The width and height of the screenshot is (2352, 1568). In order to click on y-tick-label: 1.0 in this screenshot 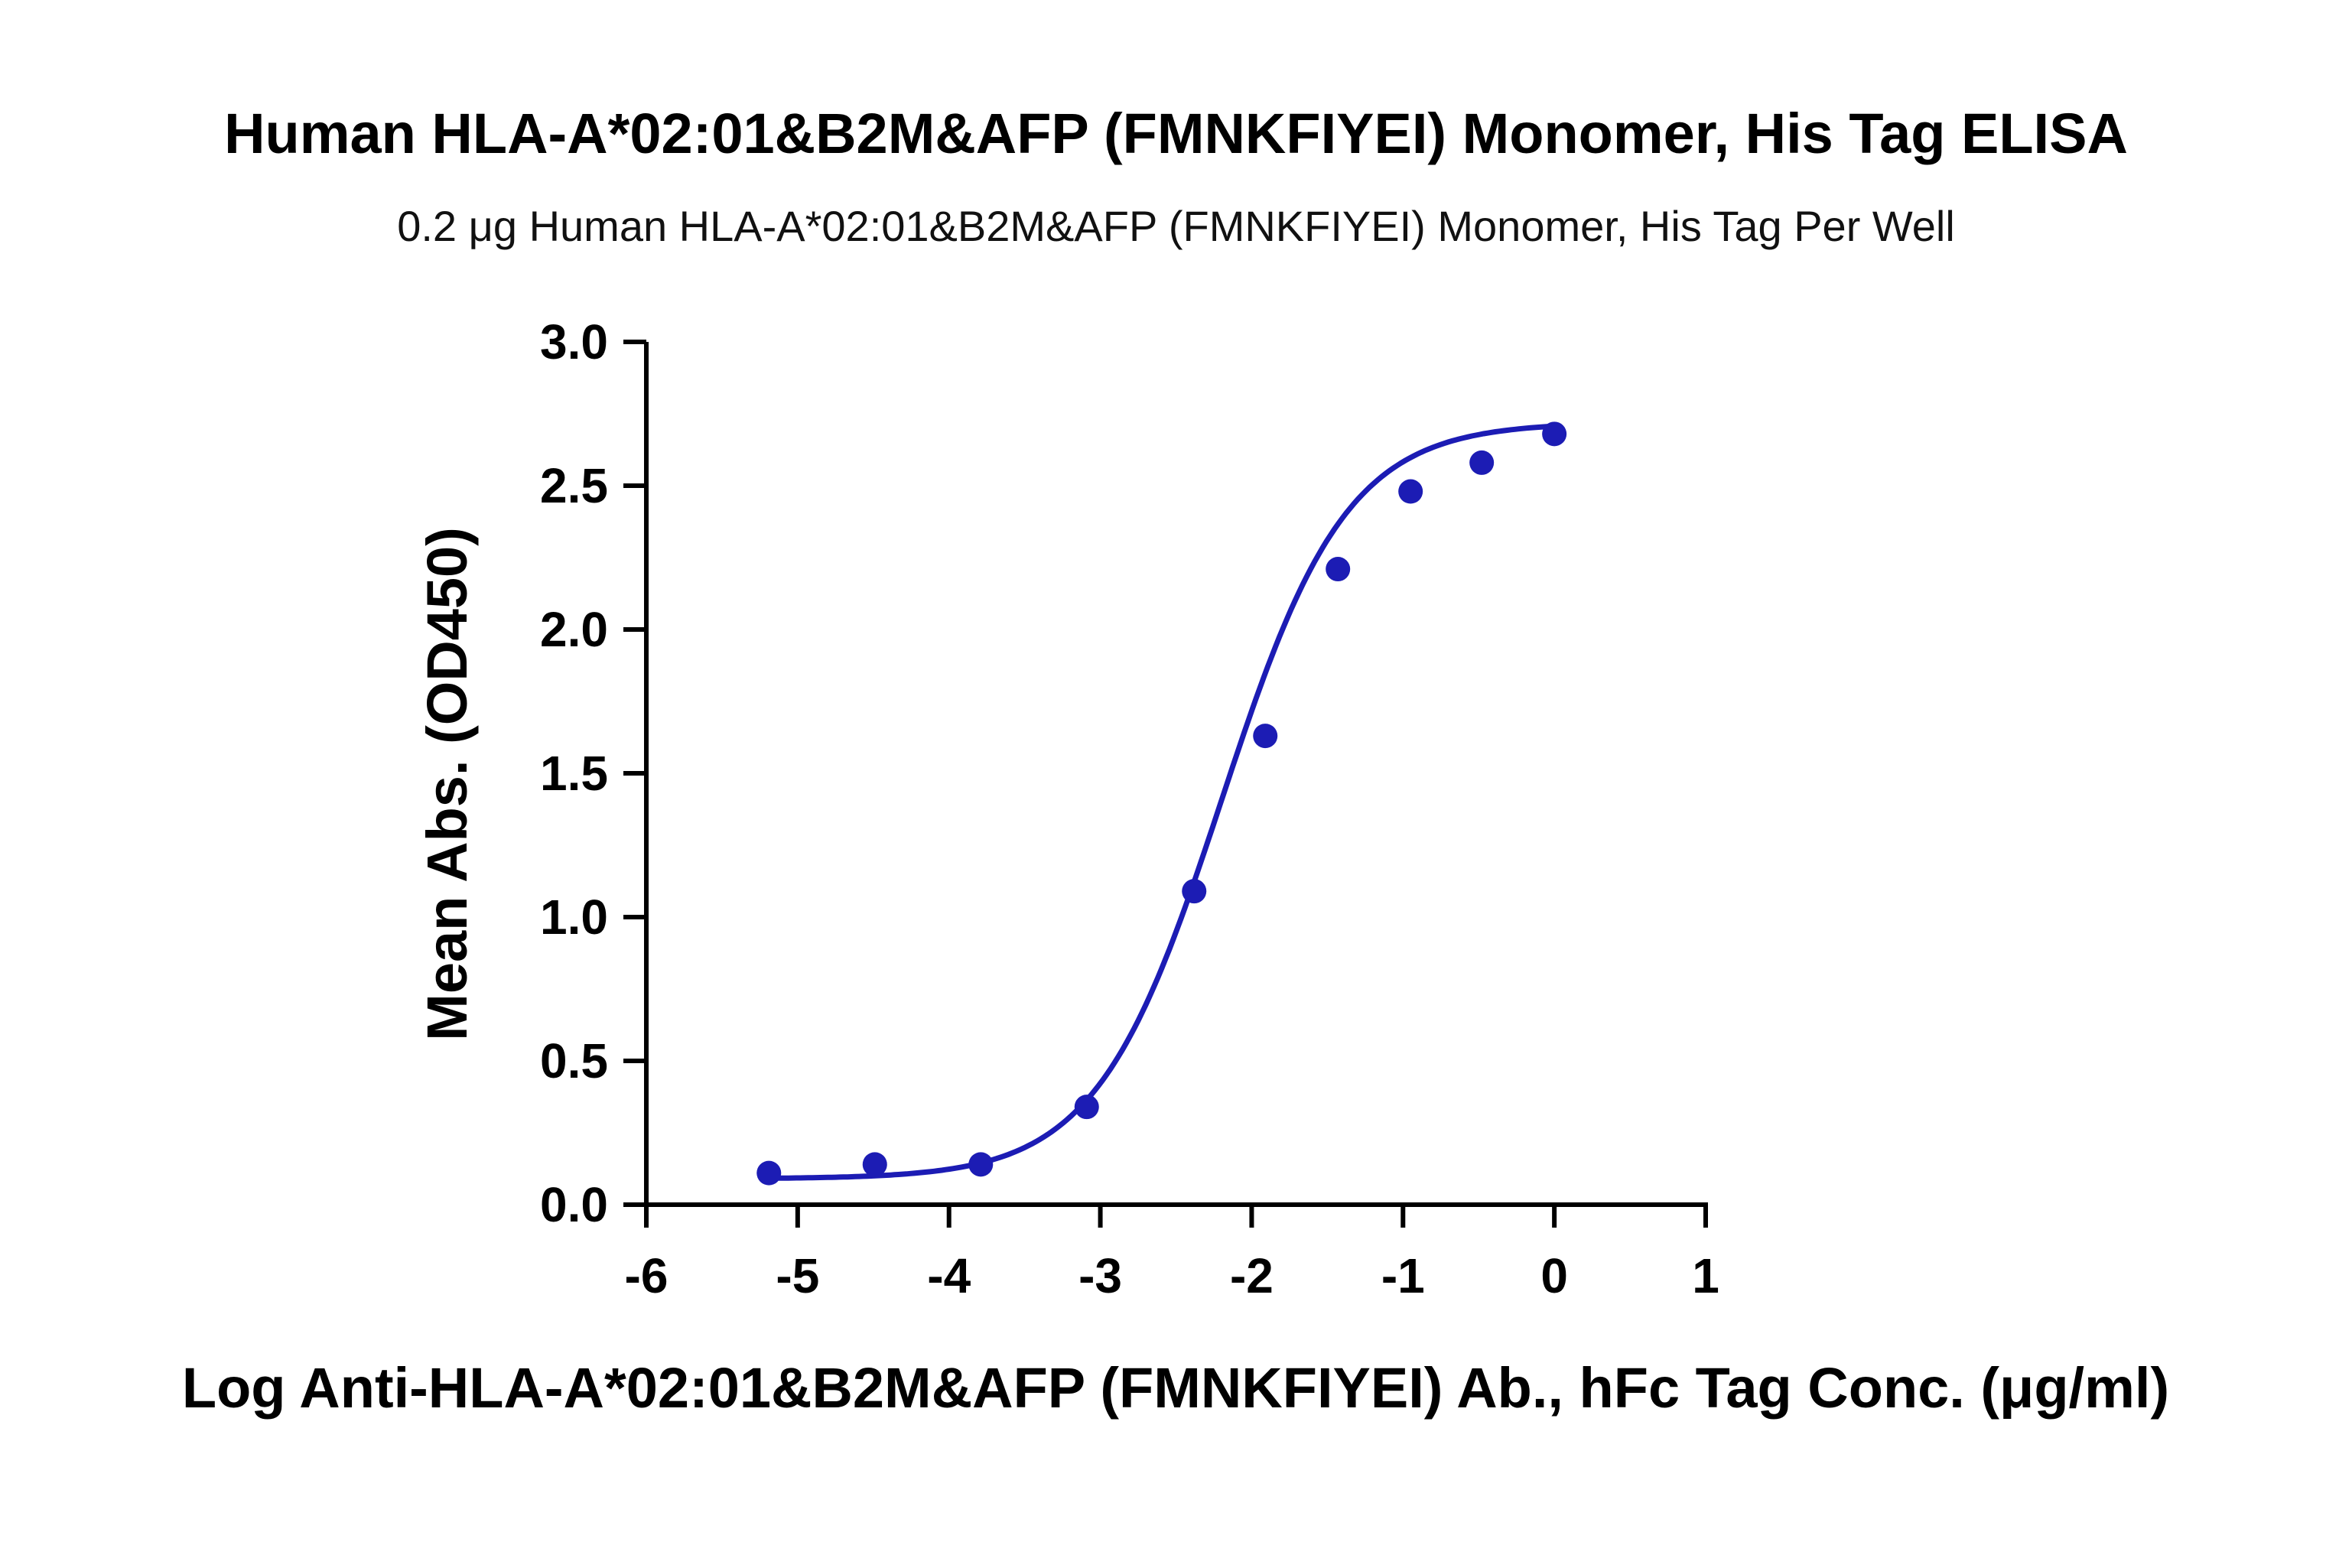, I will do `click(574, 918)`.